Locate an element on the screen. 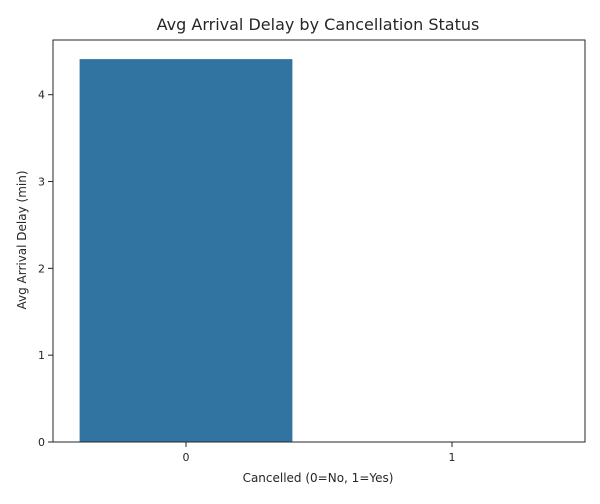 The height and width of the screenshot is (504, 600). y-tick-label: 1 is located at coordinates (41, 355).